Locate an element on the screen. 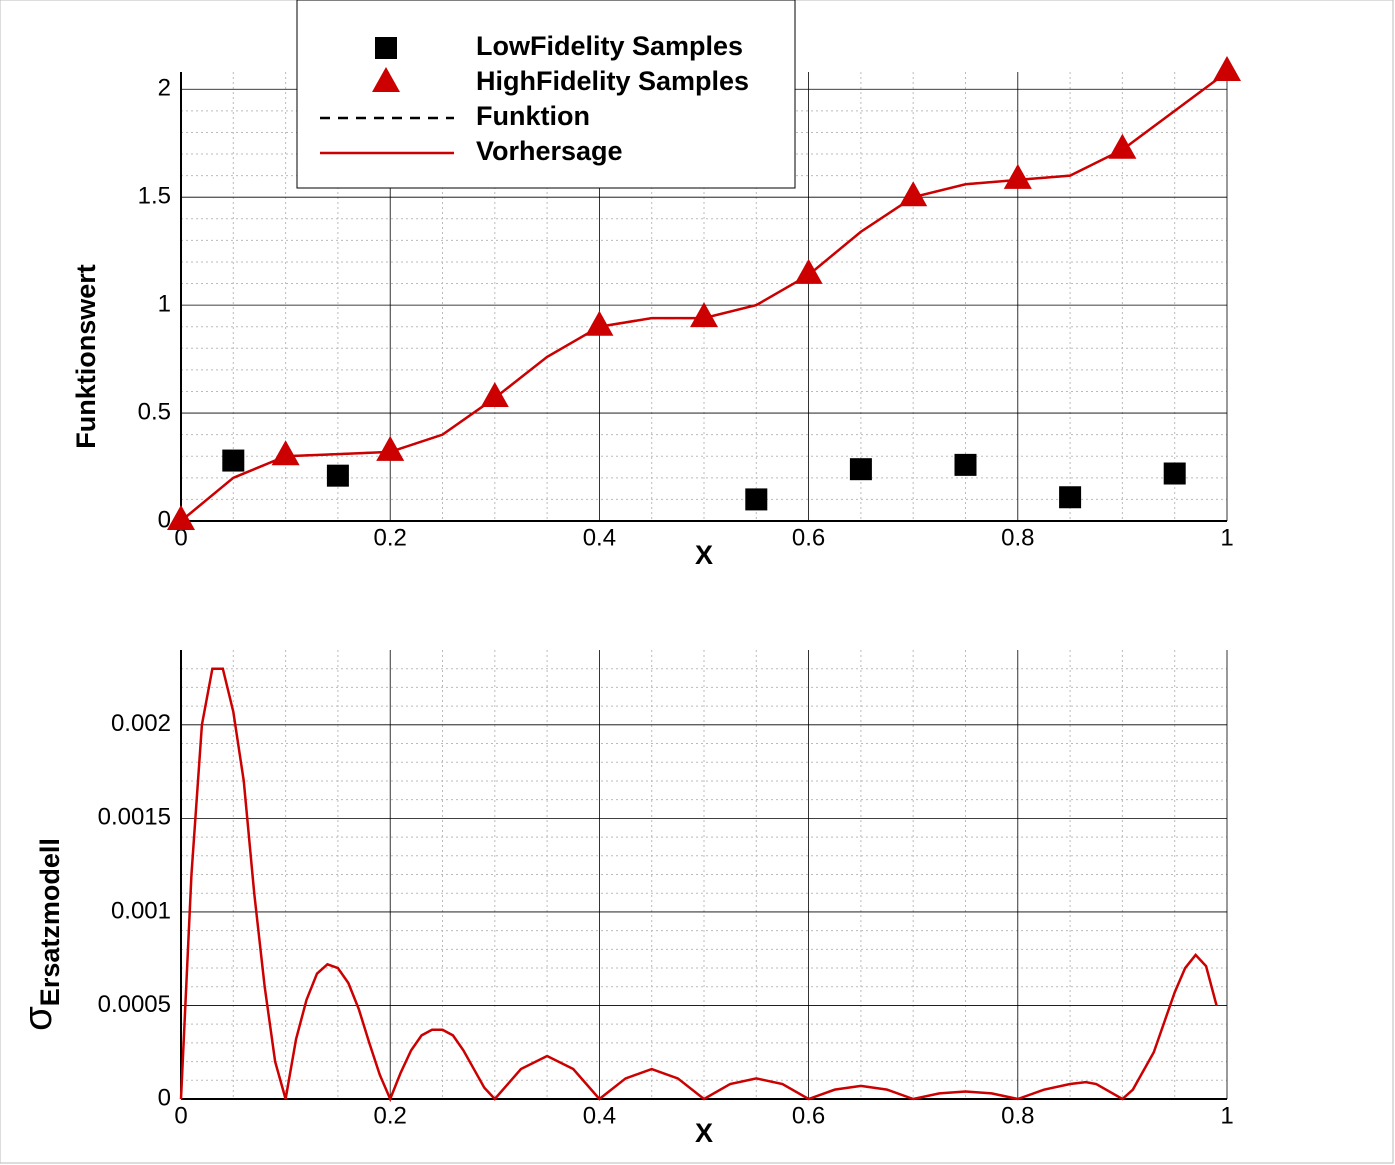 Image resolution: width=1395 pixels, height=1165 pixels. legend-label: Vorhersage is located at coordinates (549, 151).